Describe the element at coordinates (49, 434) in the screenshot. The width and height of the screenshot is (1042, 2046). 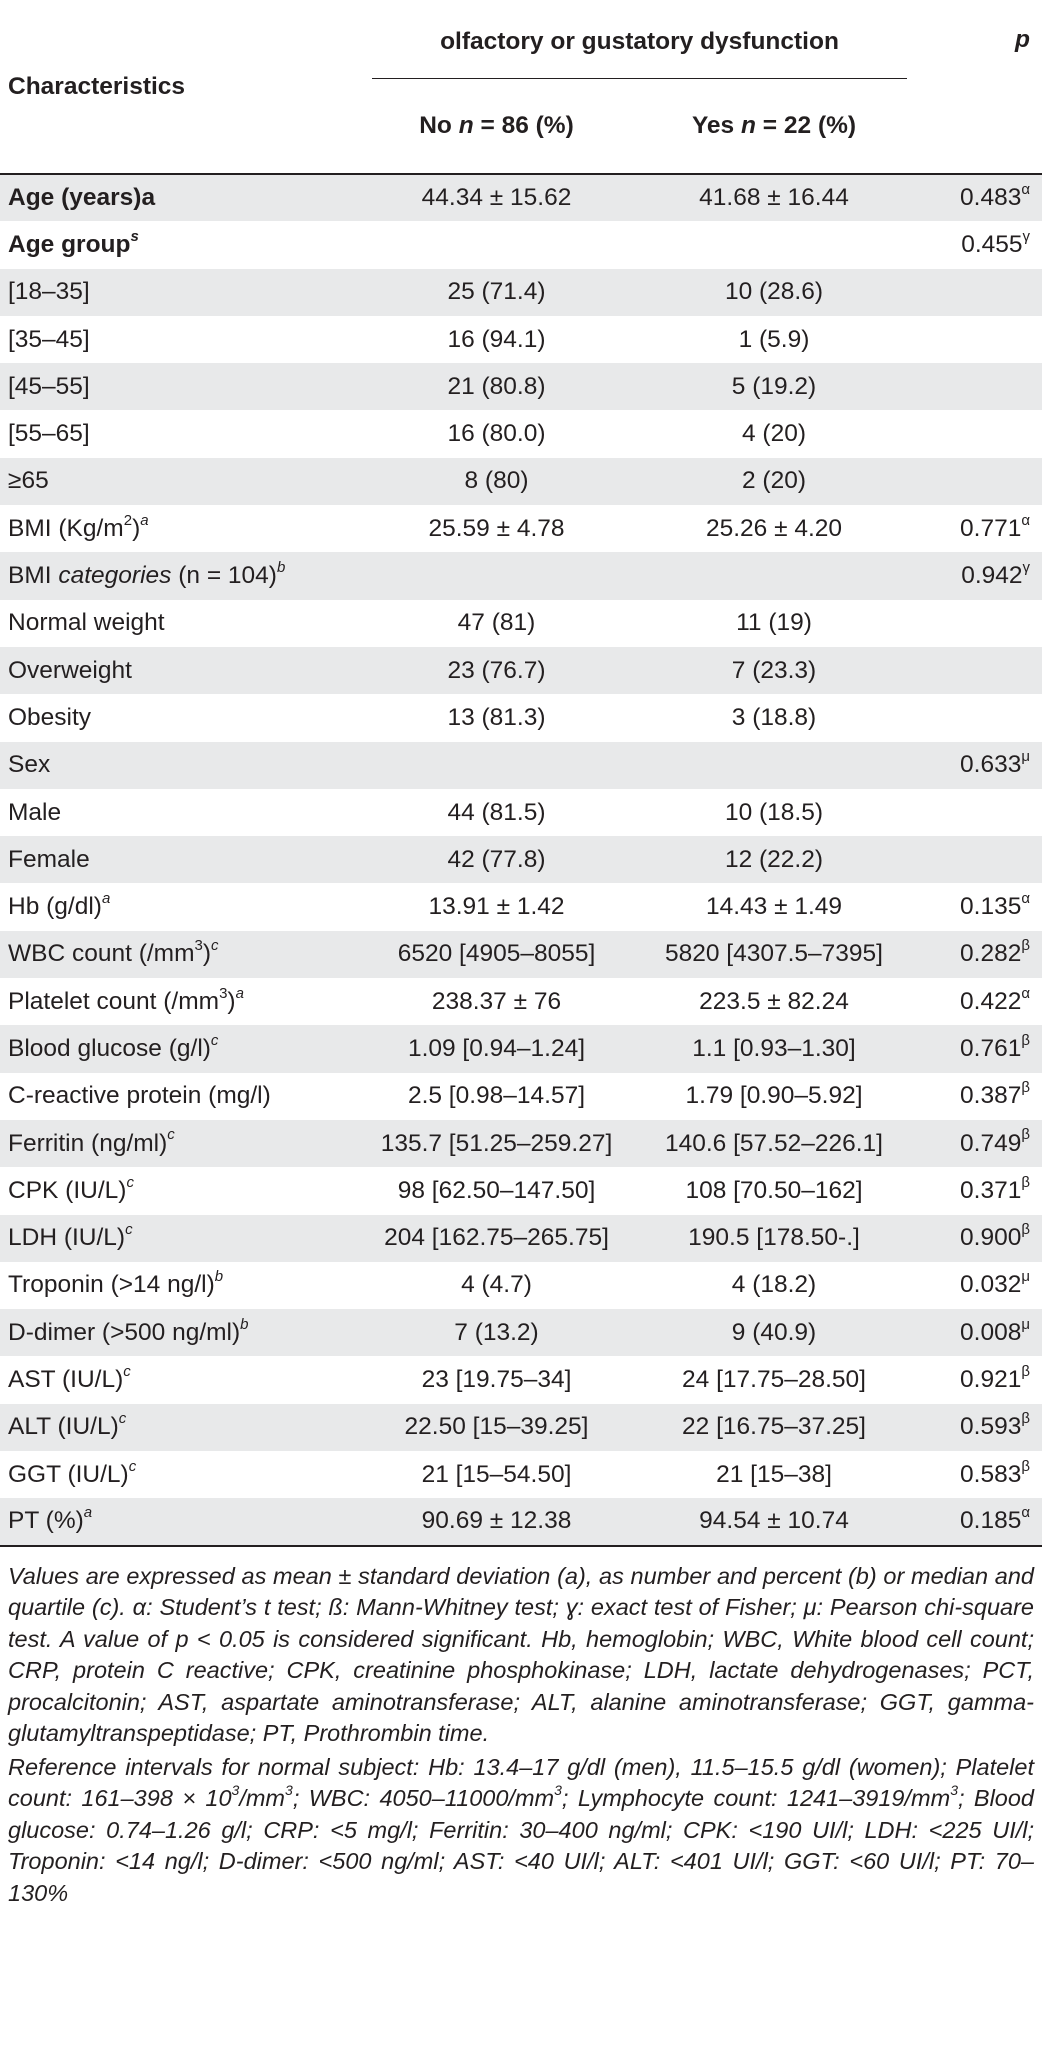
I see `row-label-text: [55–65]` at that location.